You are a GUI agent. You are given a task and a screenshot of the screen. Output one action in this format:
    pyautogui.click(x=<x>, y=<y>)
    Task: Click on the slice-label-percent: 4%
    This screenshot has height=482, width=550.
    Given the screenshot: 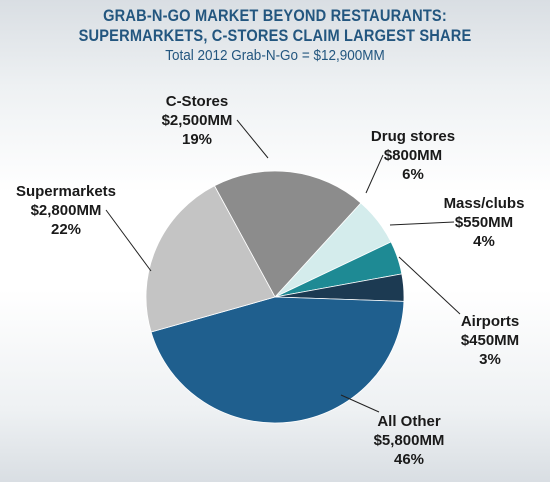 What is the action you would take?
    pyautogui.click(x=484, y=241)
    